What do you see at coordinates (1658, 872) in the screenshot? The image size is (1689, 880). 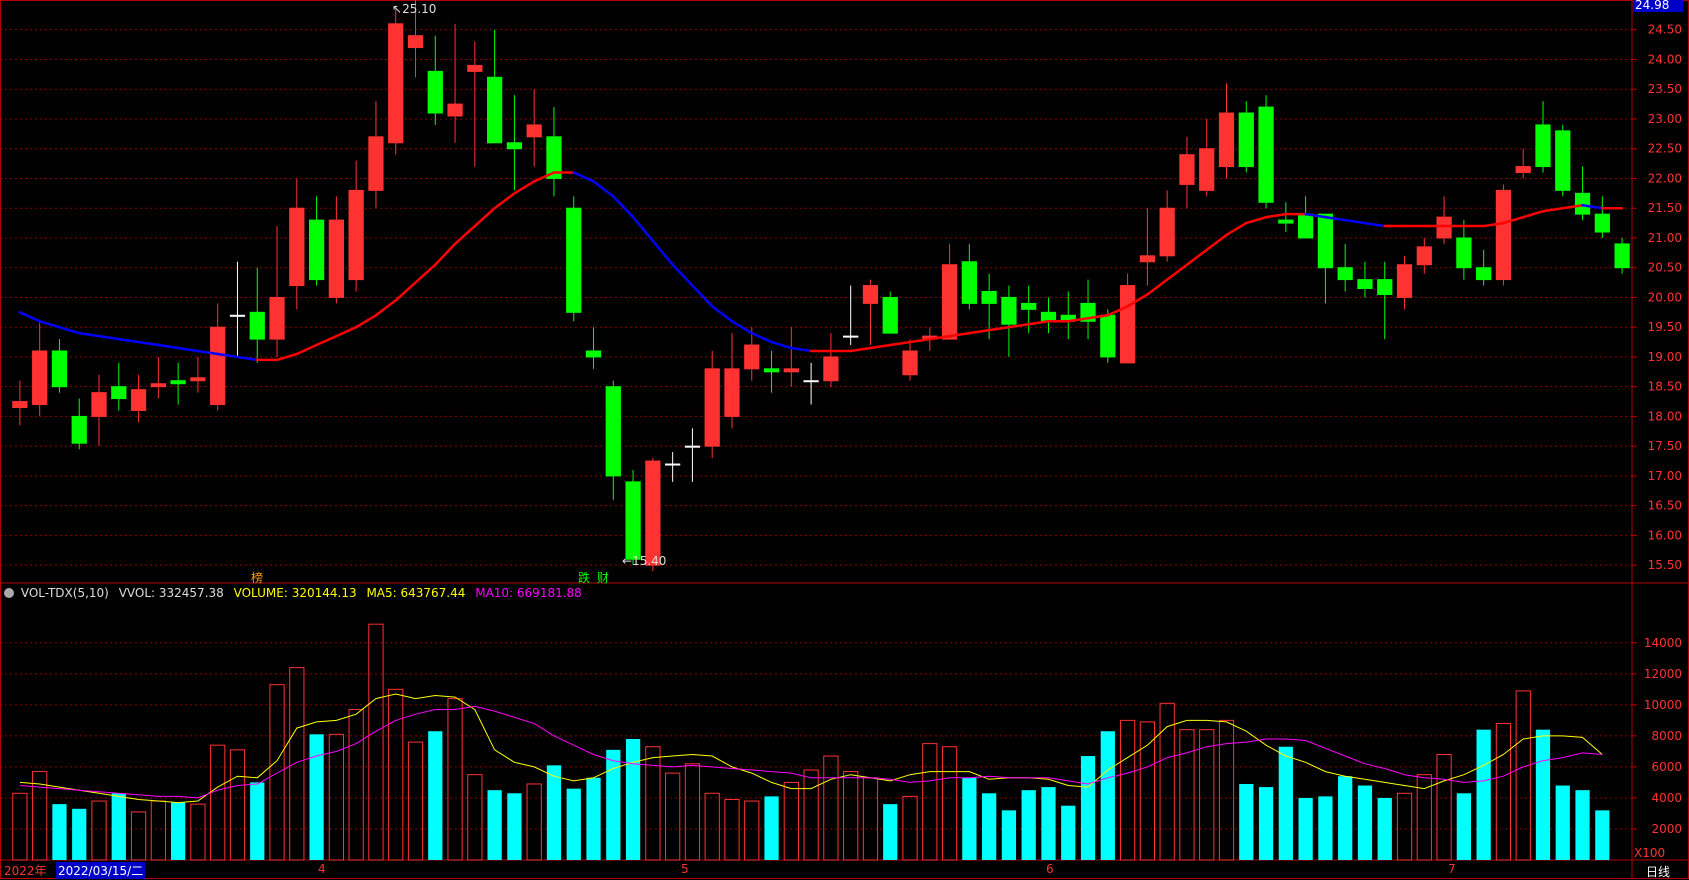 I see `period-tab: 日线` at bounding box center [1658, 872].